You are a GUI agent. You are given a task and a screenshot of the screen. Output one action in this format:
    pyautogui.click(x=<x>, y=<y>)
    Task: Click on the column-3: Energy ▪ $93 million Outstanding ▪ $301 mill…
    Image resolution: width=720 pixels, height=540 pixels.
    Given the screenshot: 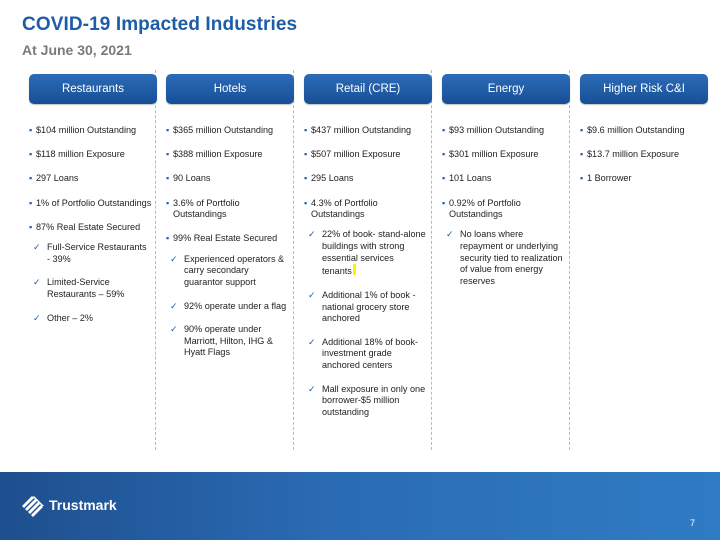 What is the action you would take?
    pyautogui.click(x=506, y=187)
    